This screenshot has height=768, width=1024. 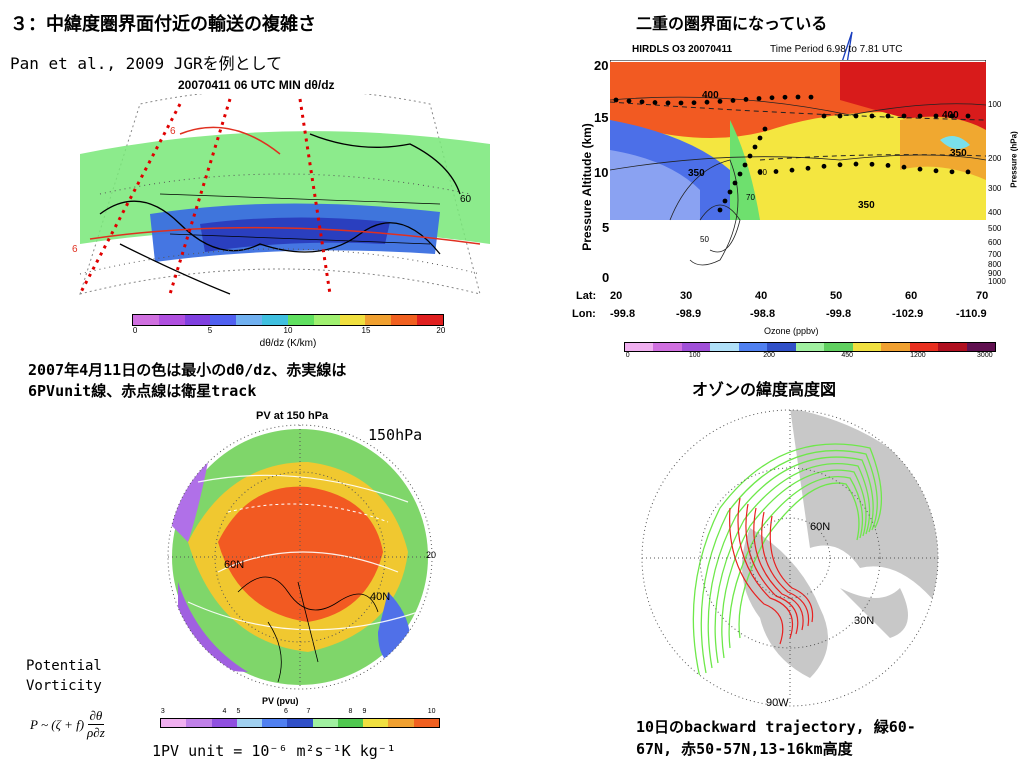 What do you see at coordinates (1014, 159) in the screenshot?
I see `pressure-axis-label: Pressure (hPa)` at bounding box center [1014, 159].